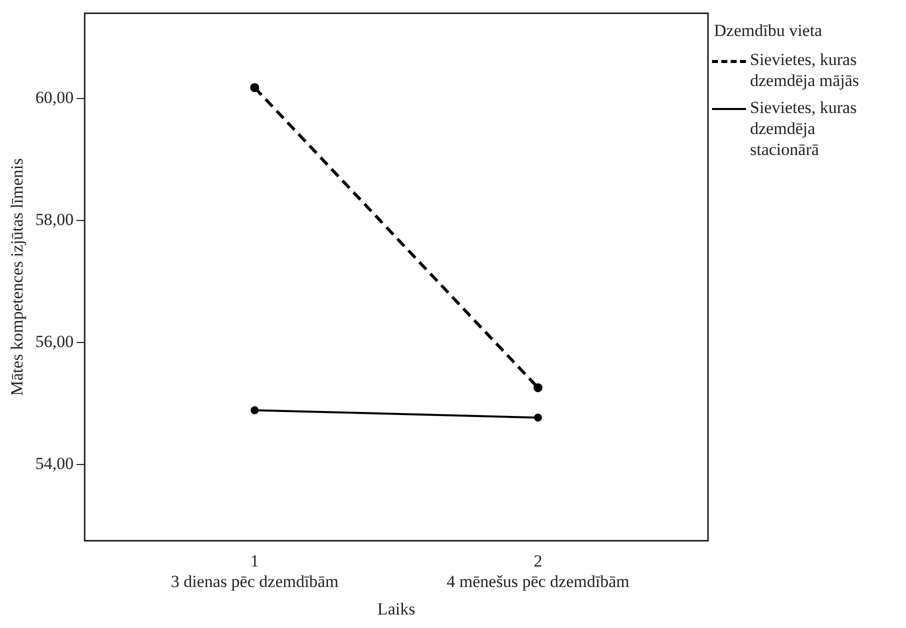  I want to click on legend-title: Dzemdību vieta, so click(769, 30).